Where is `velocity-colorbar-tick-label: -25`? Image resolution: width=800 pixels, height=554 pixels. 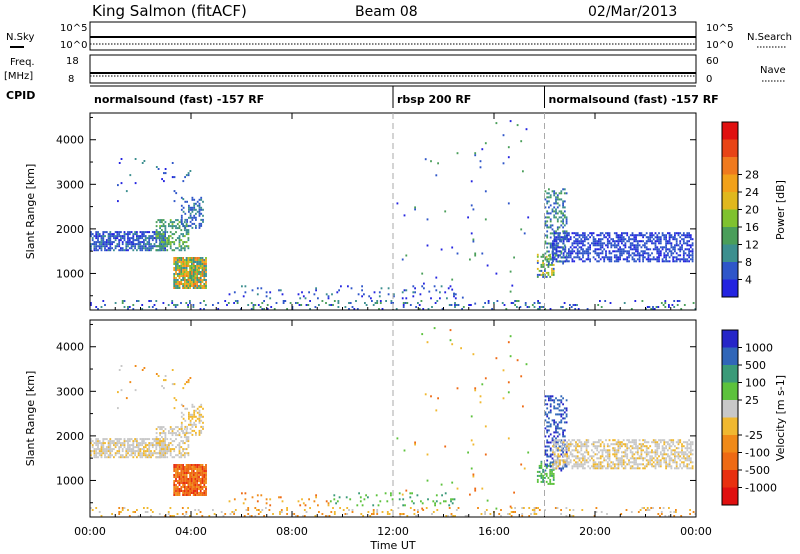
velocity-colorbar-tick-label: -25 is located at coordinates (754, 435).